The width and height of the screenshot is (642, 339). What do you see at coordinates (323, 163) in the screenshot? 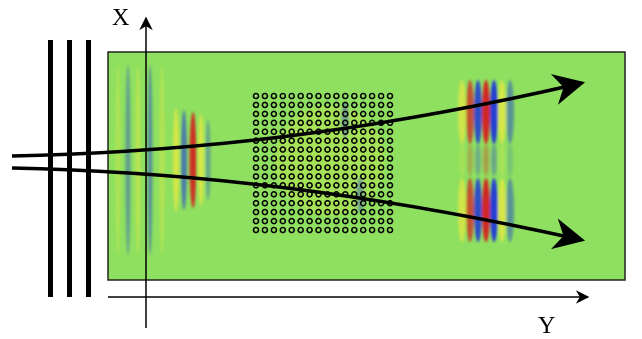
I see `photonic-crystal-lattice` at bounding box center [323, 163].